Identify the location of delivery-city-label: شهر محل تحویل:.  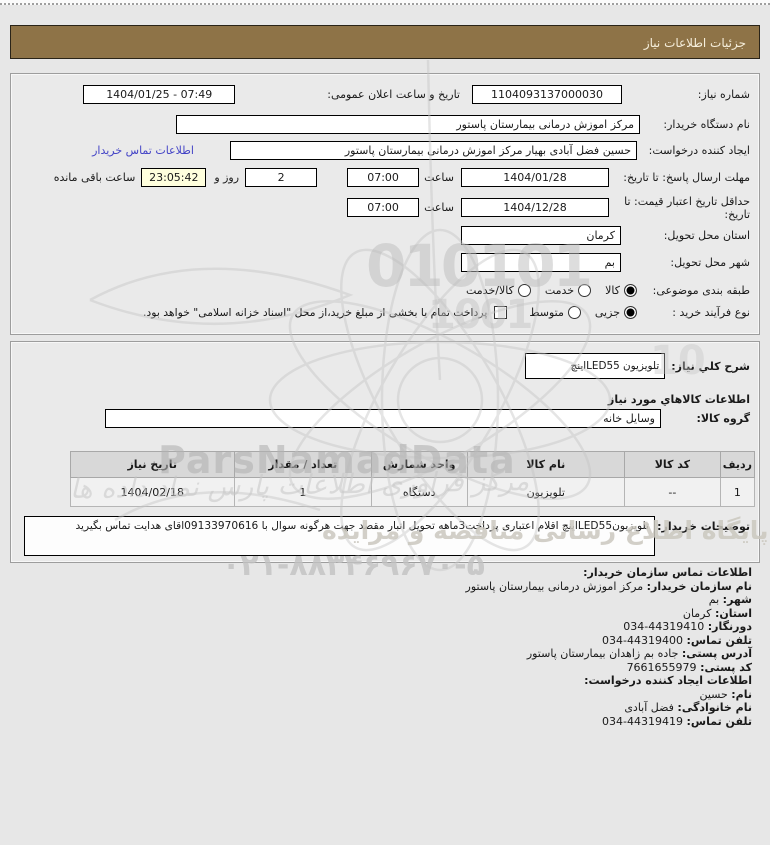
(710, 262).